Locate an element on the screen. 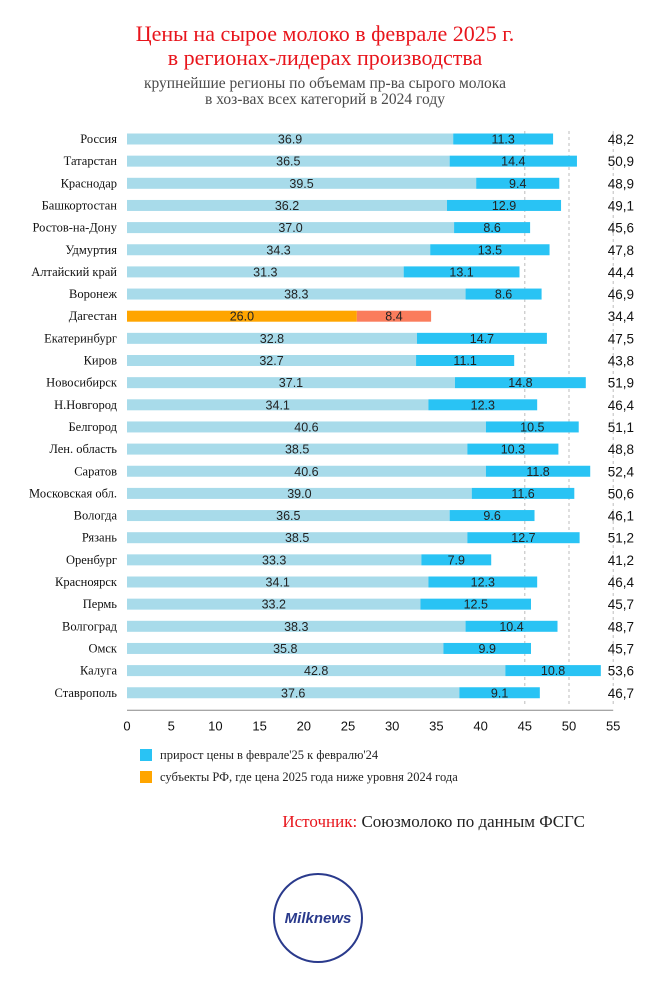 The image size is (650, 990). bar-base-value: 31.3 is located at coordinates (265, 272).